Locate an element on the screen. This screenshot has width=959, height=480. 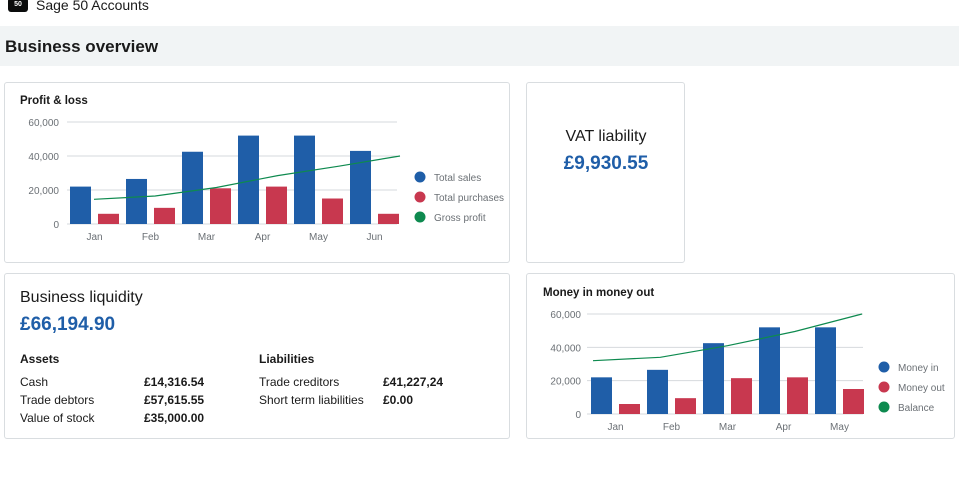
asset-value: £14,316.54 is located at coordinates (174, 382).